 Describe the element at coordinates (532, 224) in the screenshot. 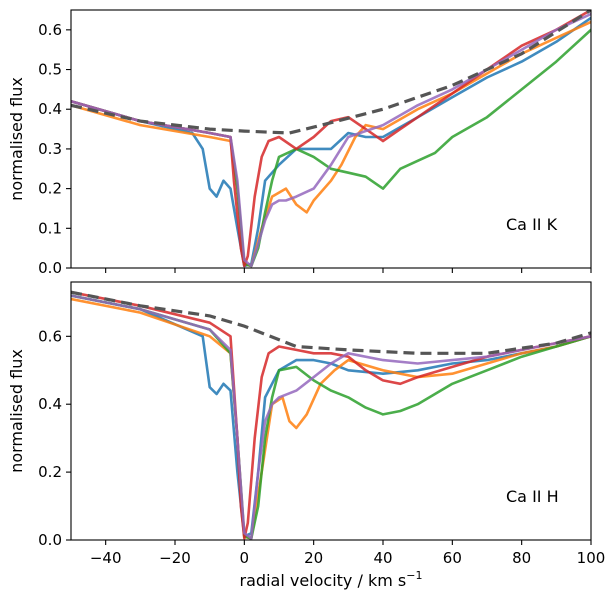

I see `top-line-annotation: Ca II K` at that location.